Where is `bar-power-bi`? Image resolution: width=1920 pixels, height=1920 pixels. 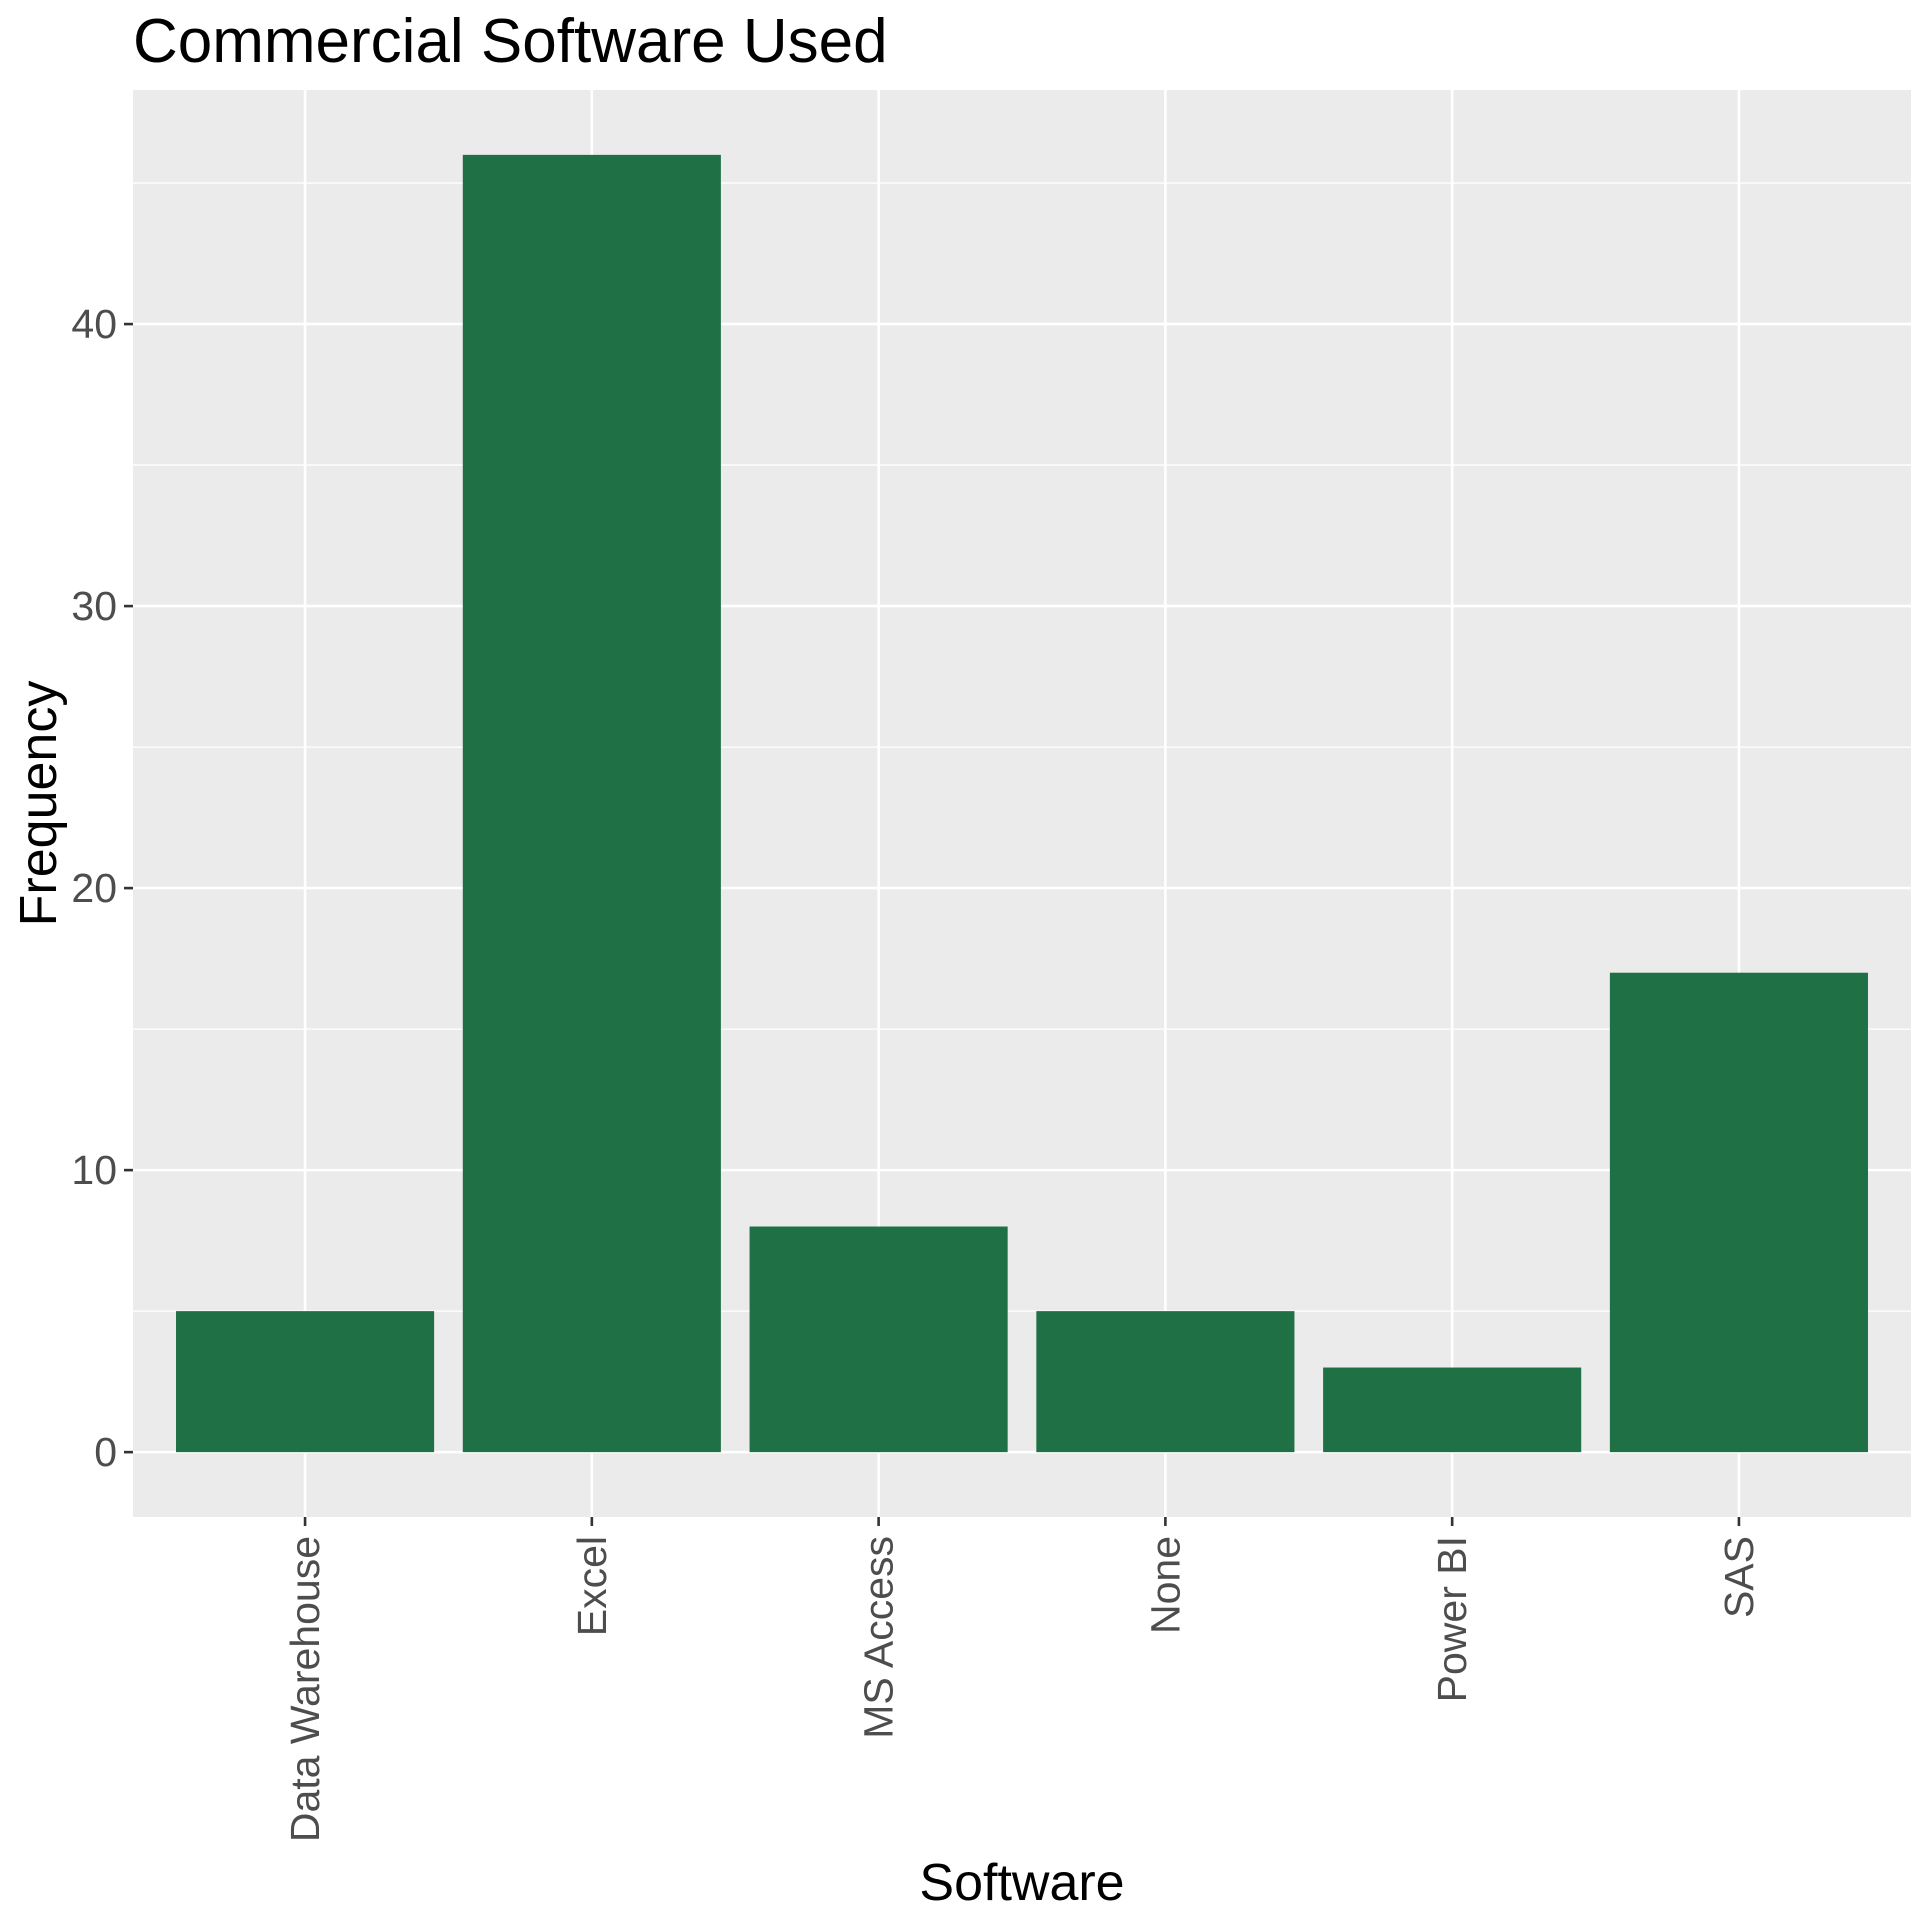
bar-power-bi is located at coordinates (1452, 1410).